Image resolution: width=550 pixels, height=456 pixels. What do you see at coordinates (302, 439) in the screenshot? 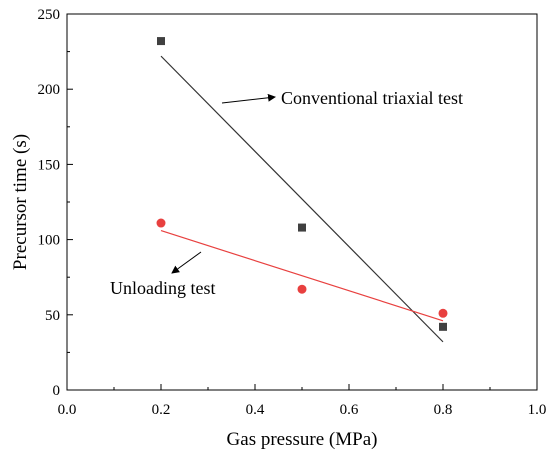
I see `x-axis-title: Gas pressure (MPa)` at bounding box center [302, 439].